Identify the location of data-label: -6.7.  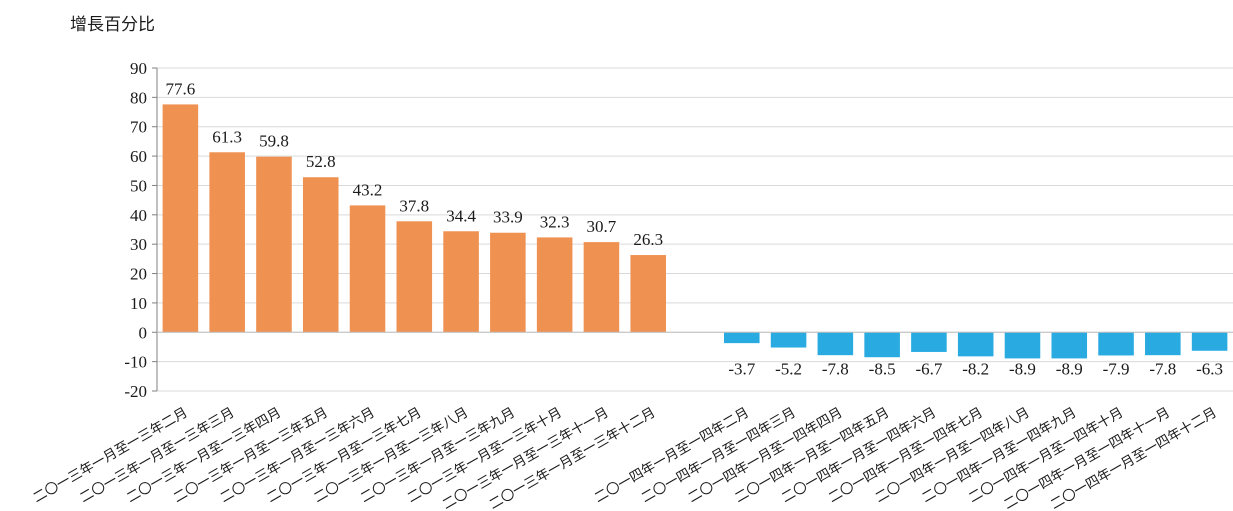
(928, 368).